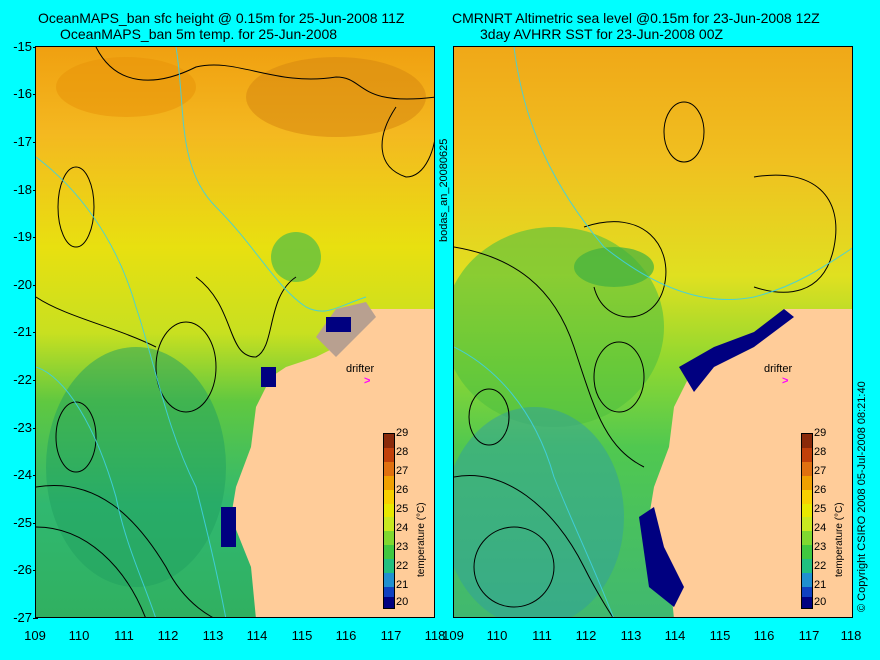  Describe the element at coordinates (20, 379) in the screenshot. I see `y-tick: -22` at that location.